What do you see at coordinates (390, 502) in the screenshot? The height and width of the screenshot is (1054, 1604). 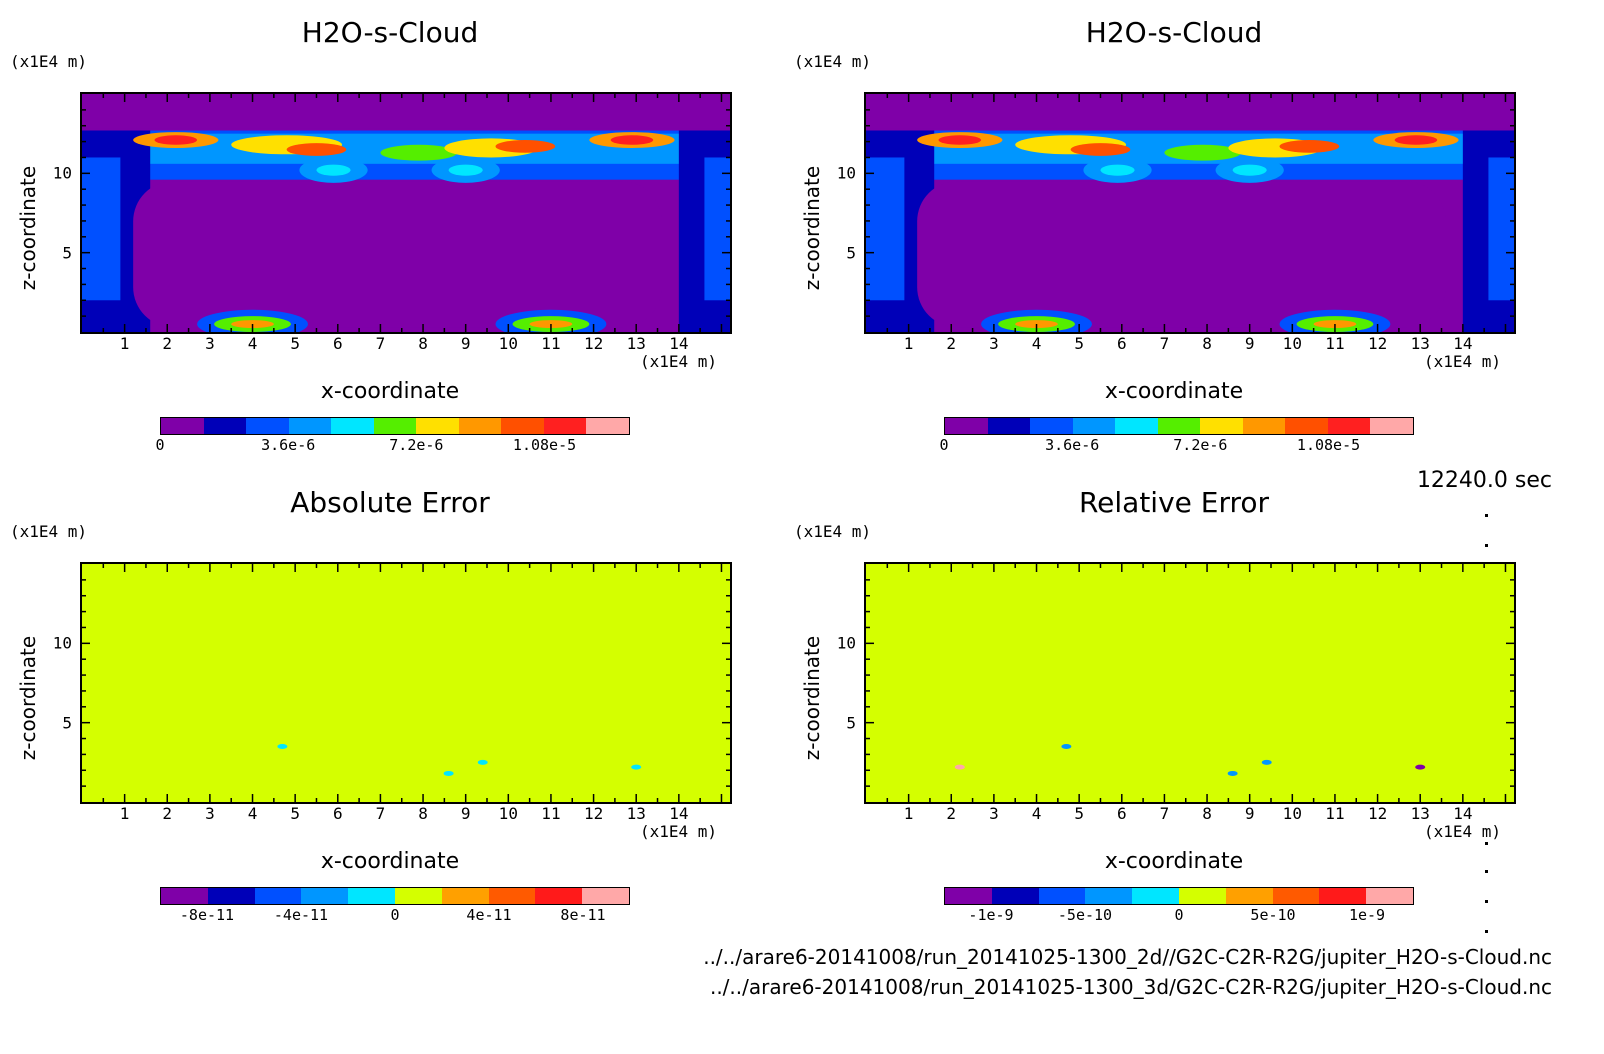 I see `panel-title: Absolute Error` at bounding box center [390, 502].